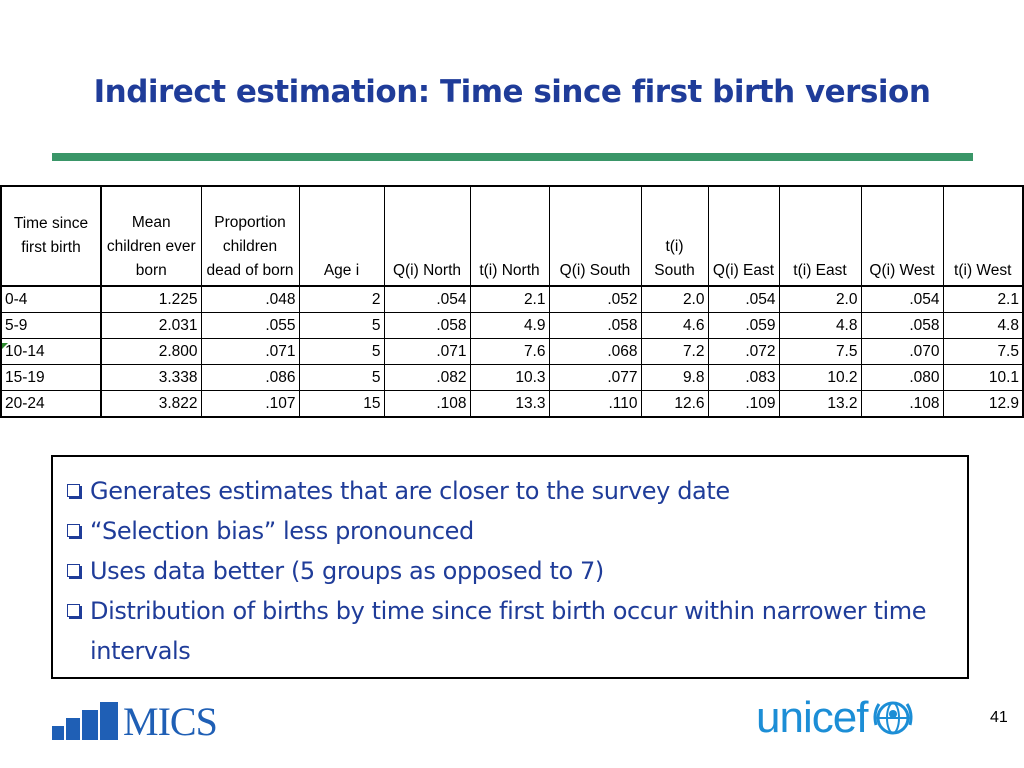 This screenshot has height=768, width=1024. I want to click on header-age-i: Age i, so click(341, 236).